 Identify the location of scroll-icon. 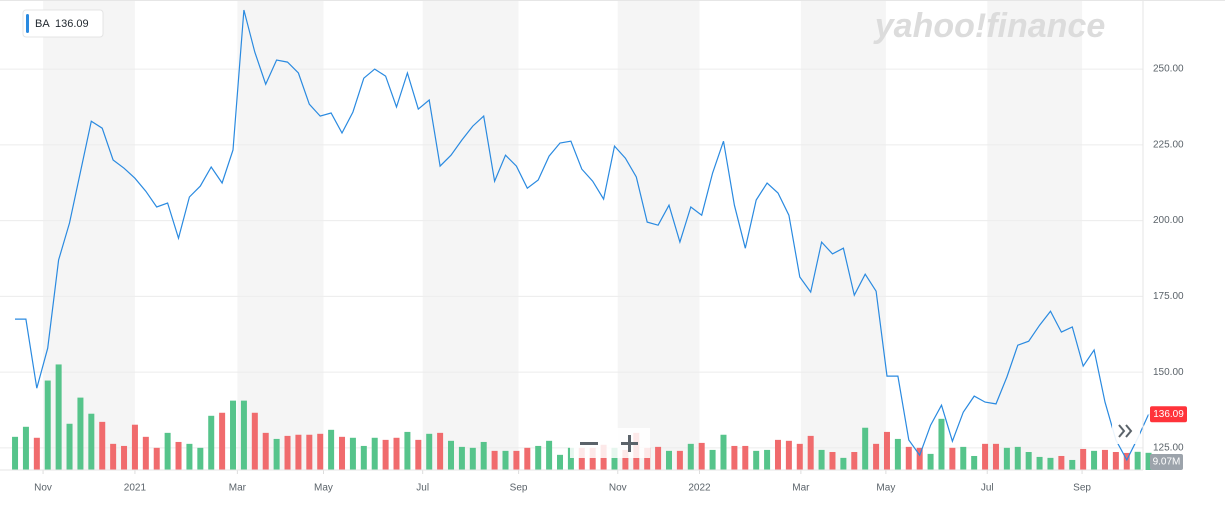
(1125, 431).